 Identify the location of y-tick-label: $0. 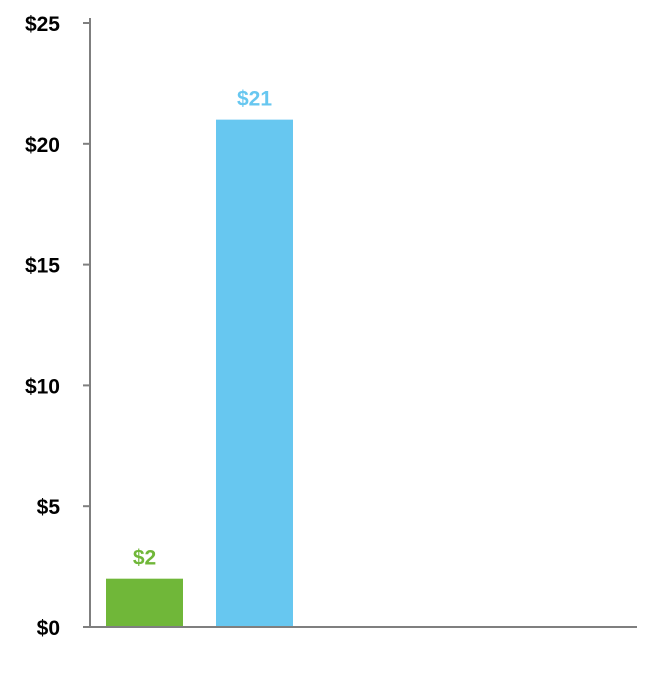
(48, 628).